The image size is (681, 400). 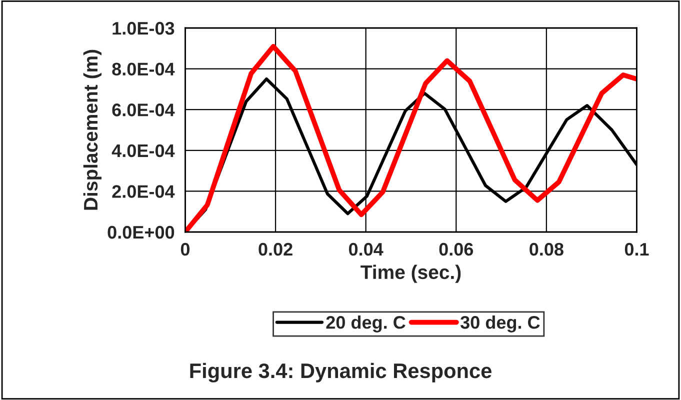 What do you see at coordinates (143, 69) in the screenshot?
I see `y-tick-label: 8.0E-04` at bounding box center [143, 69].